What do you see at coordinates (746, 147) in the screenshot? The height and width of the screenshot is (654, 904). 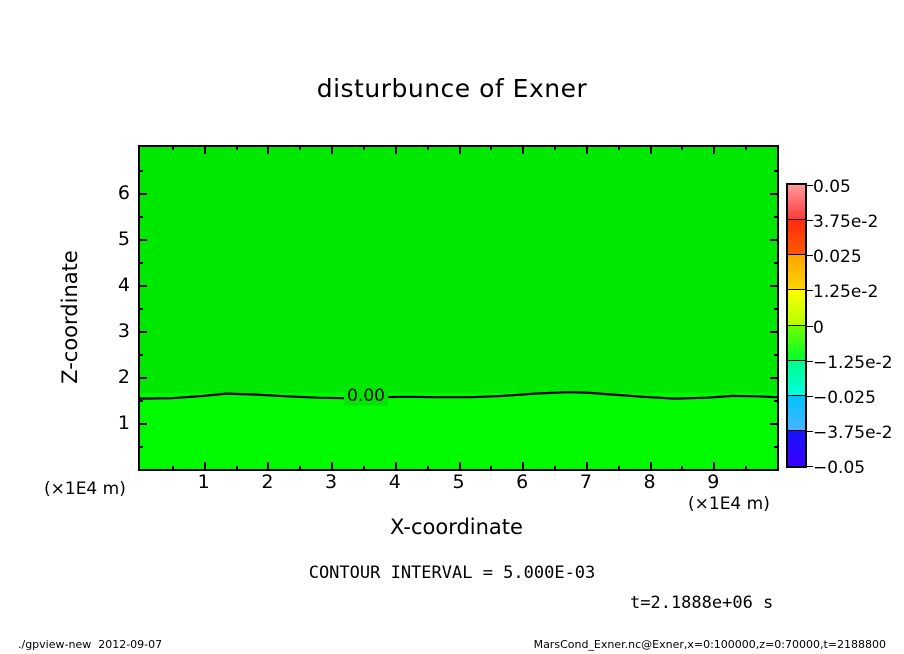 I see `x-tick-top-9.5` at bounding box center [746, 147].